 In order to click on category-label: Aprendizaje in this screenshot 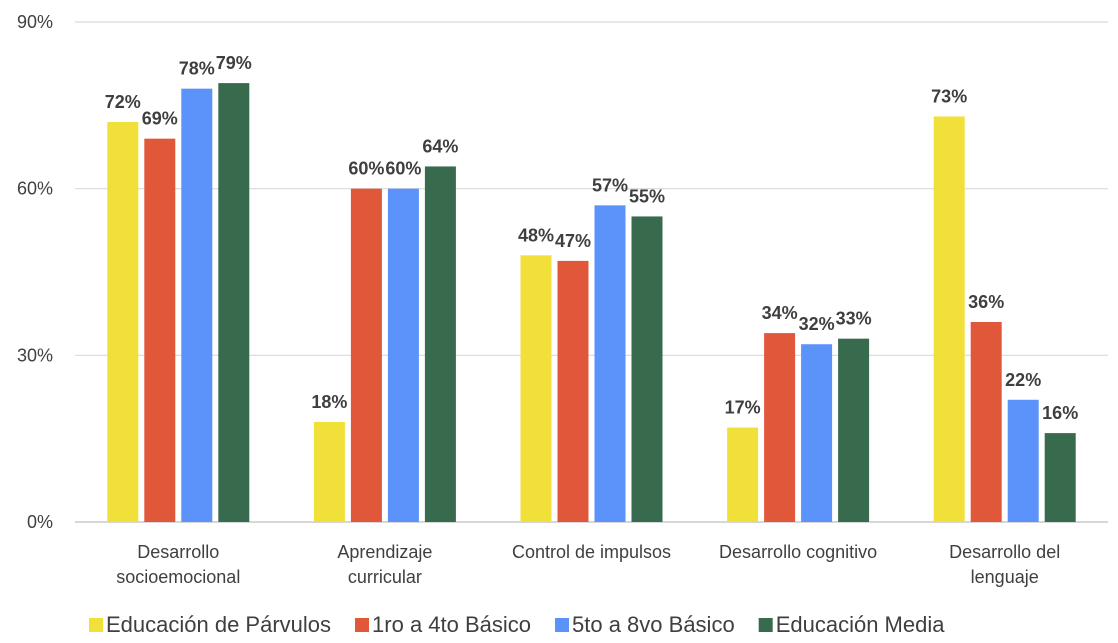, I will do `click(384, 552)`.